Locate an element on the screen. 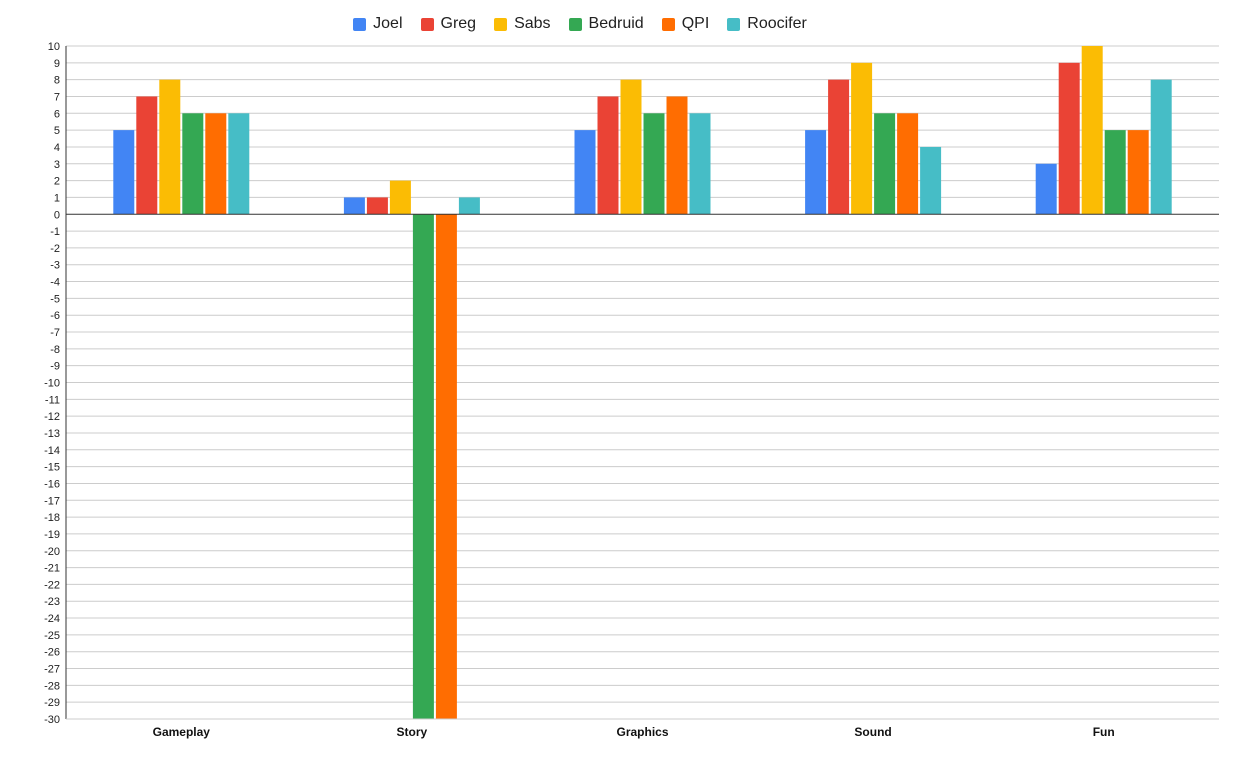 This screenshot has width=1258, height=778. y-tick-label: -17 is located at coordinates (52, 501).